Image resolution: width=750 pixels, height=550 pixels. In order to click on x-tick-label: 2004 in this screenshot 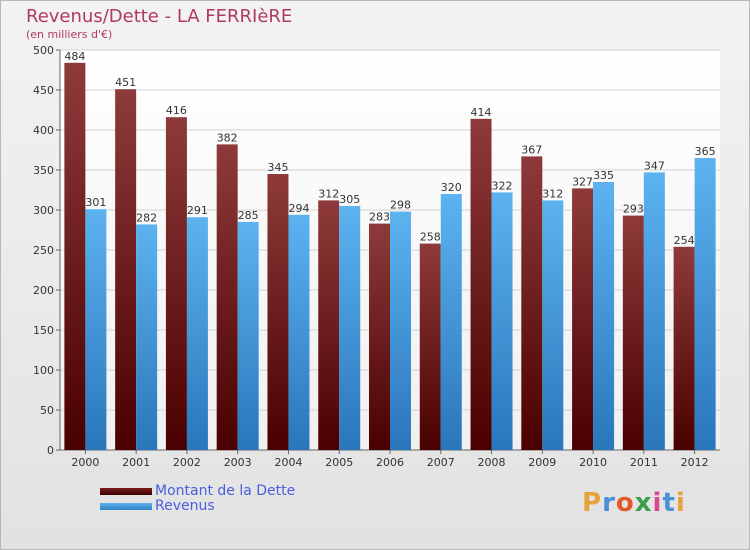, I will do `click(288, 462)`.